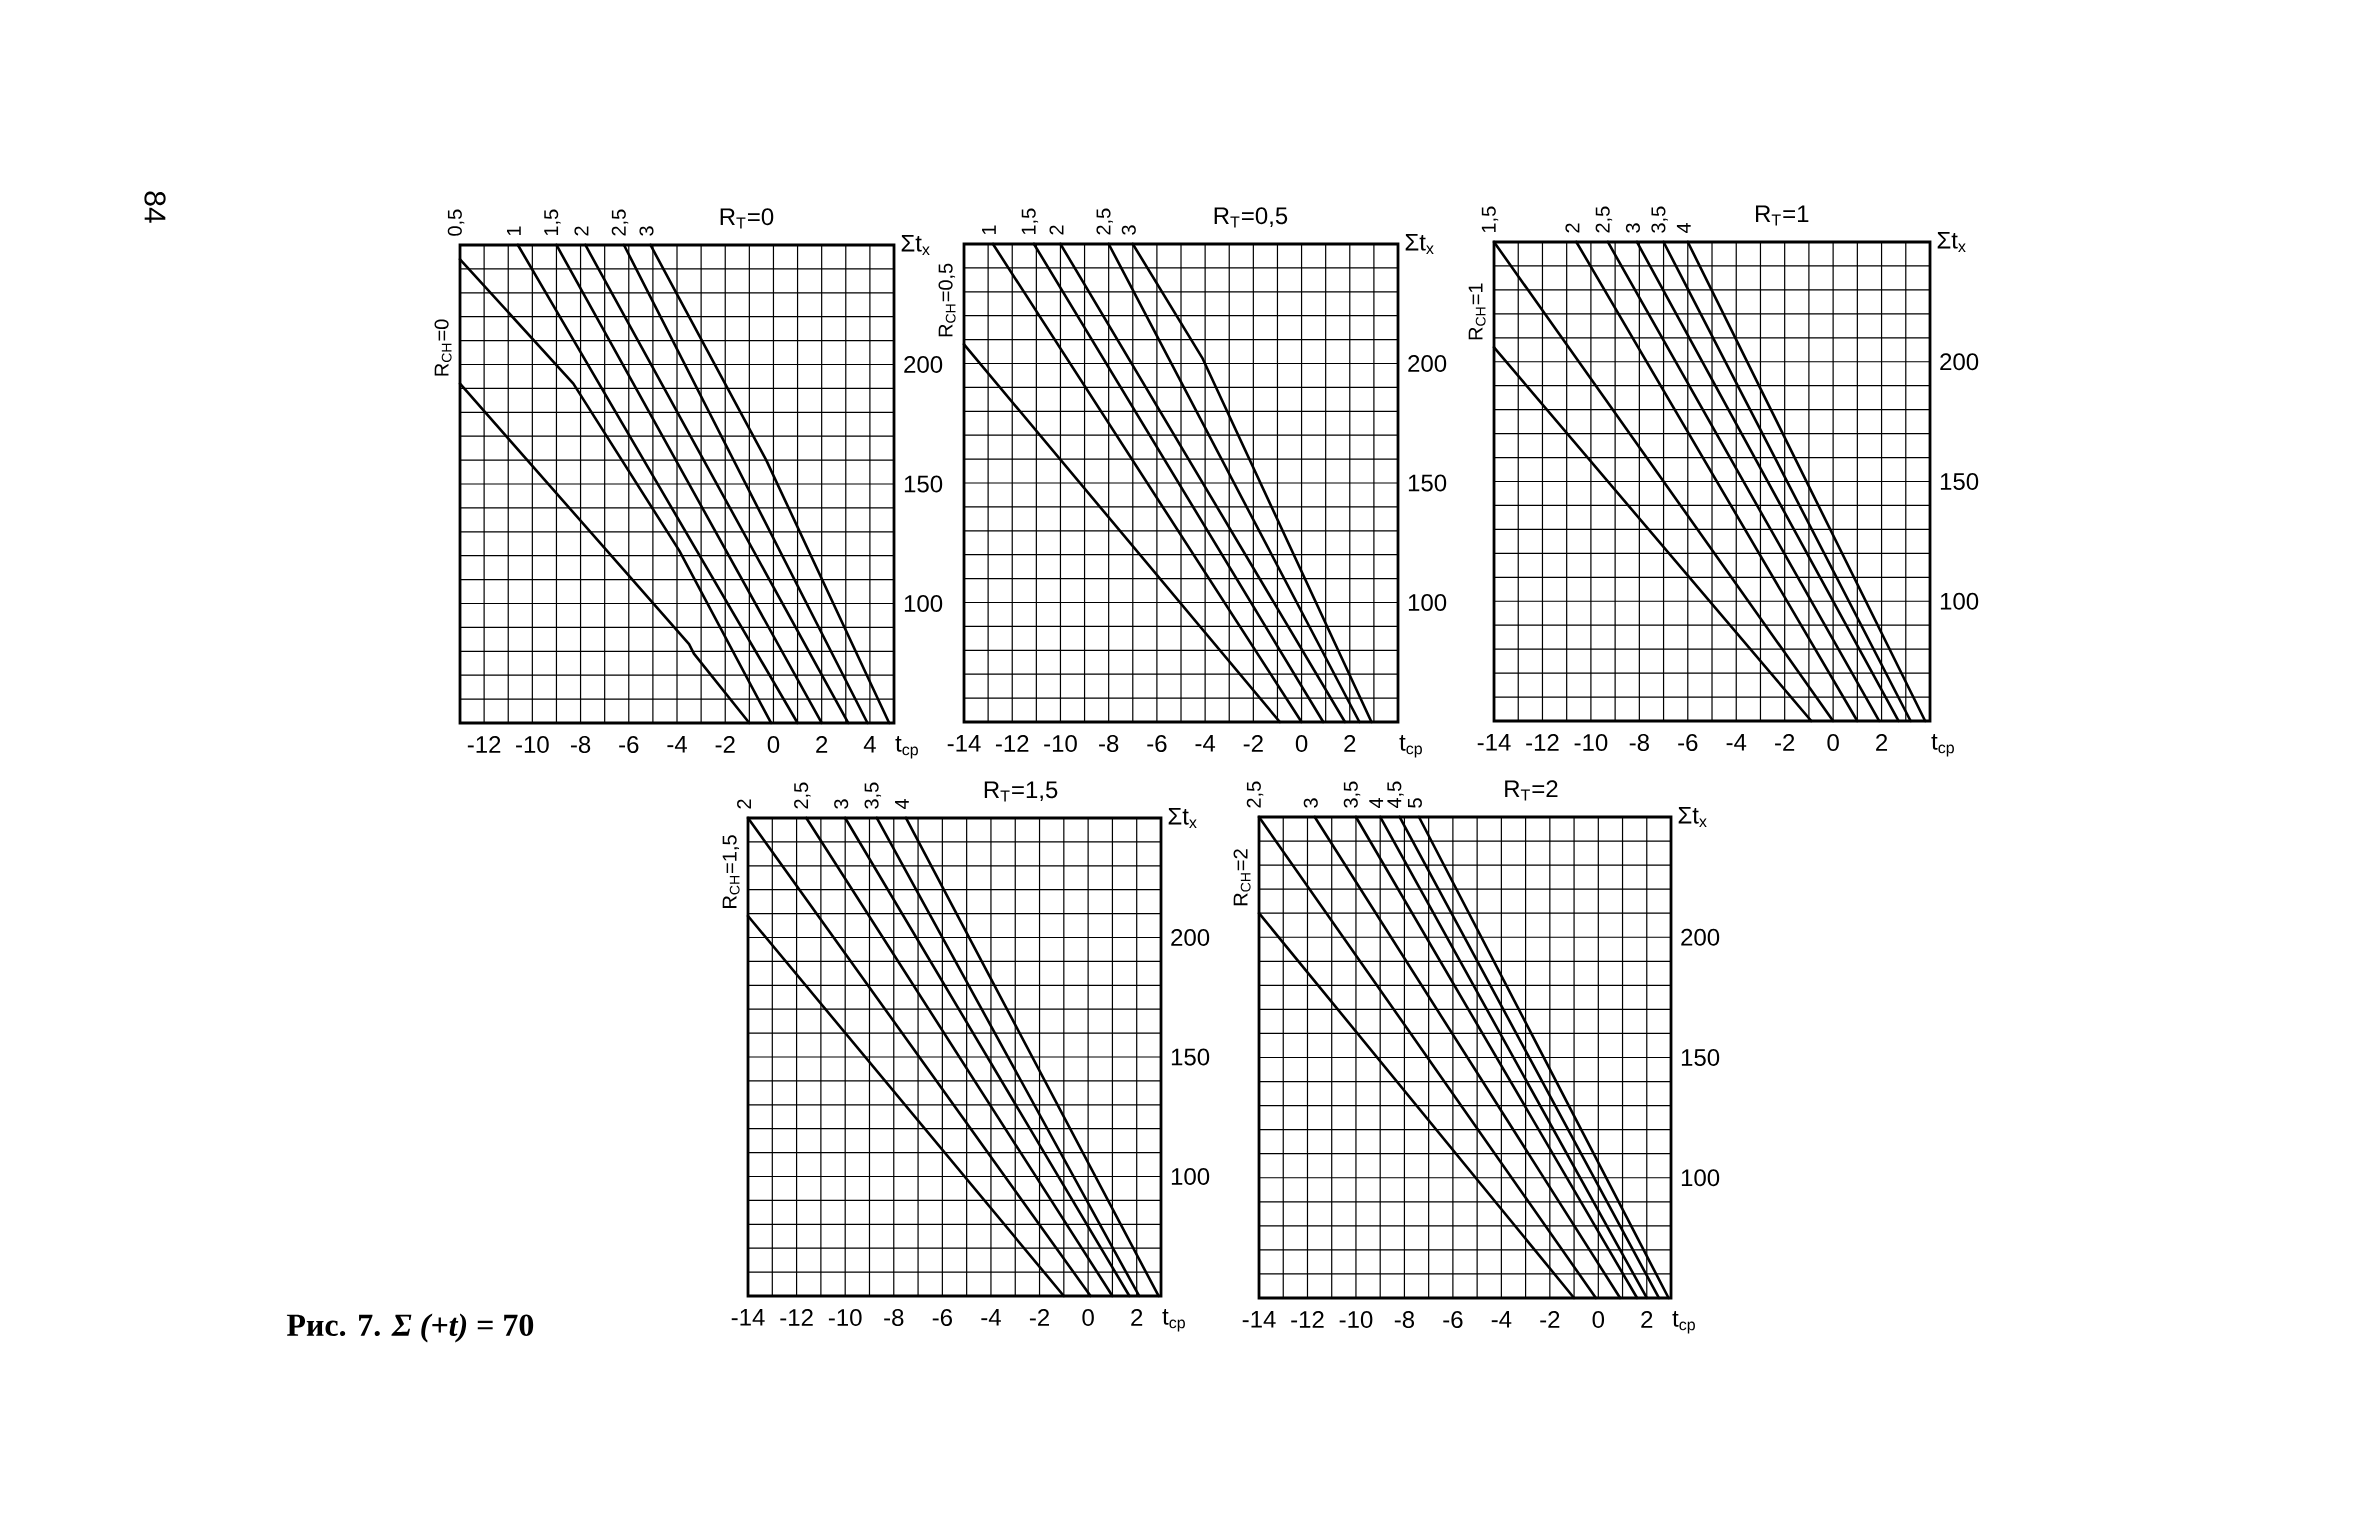  I want to click on text: 1, so click(989, 230).